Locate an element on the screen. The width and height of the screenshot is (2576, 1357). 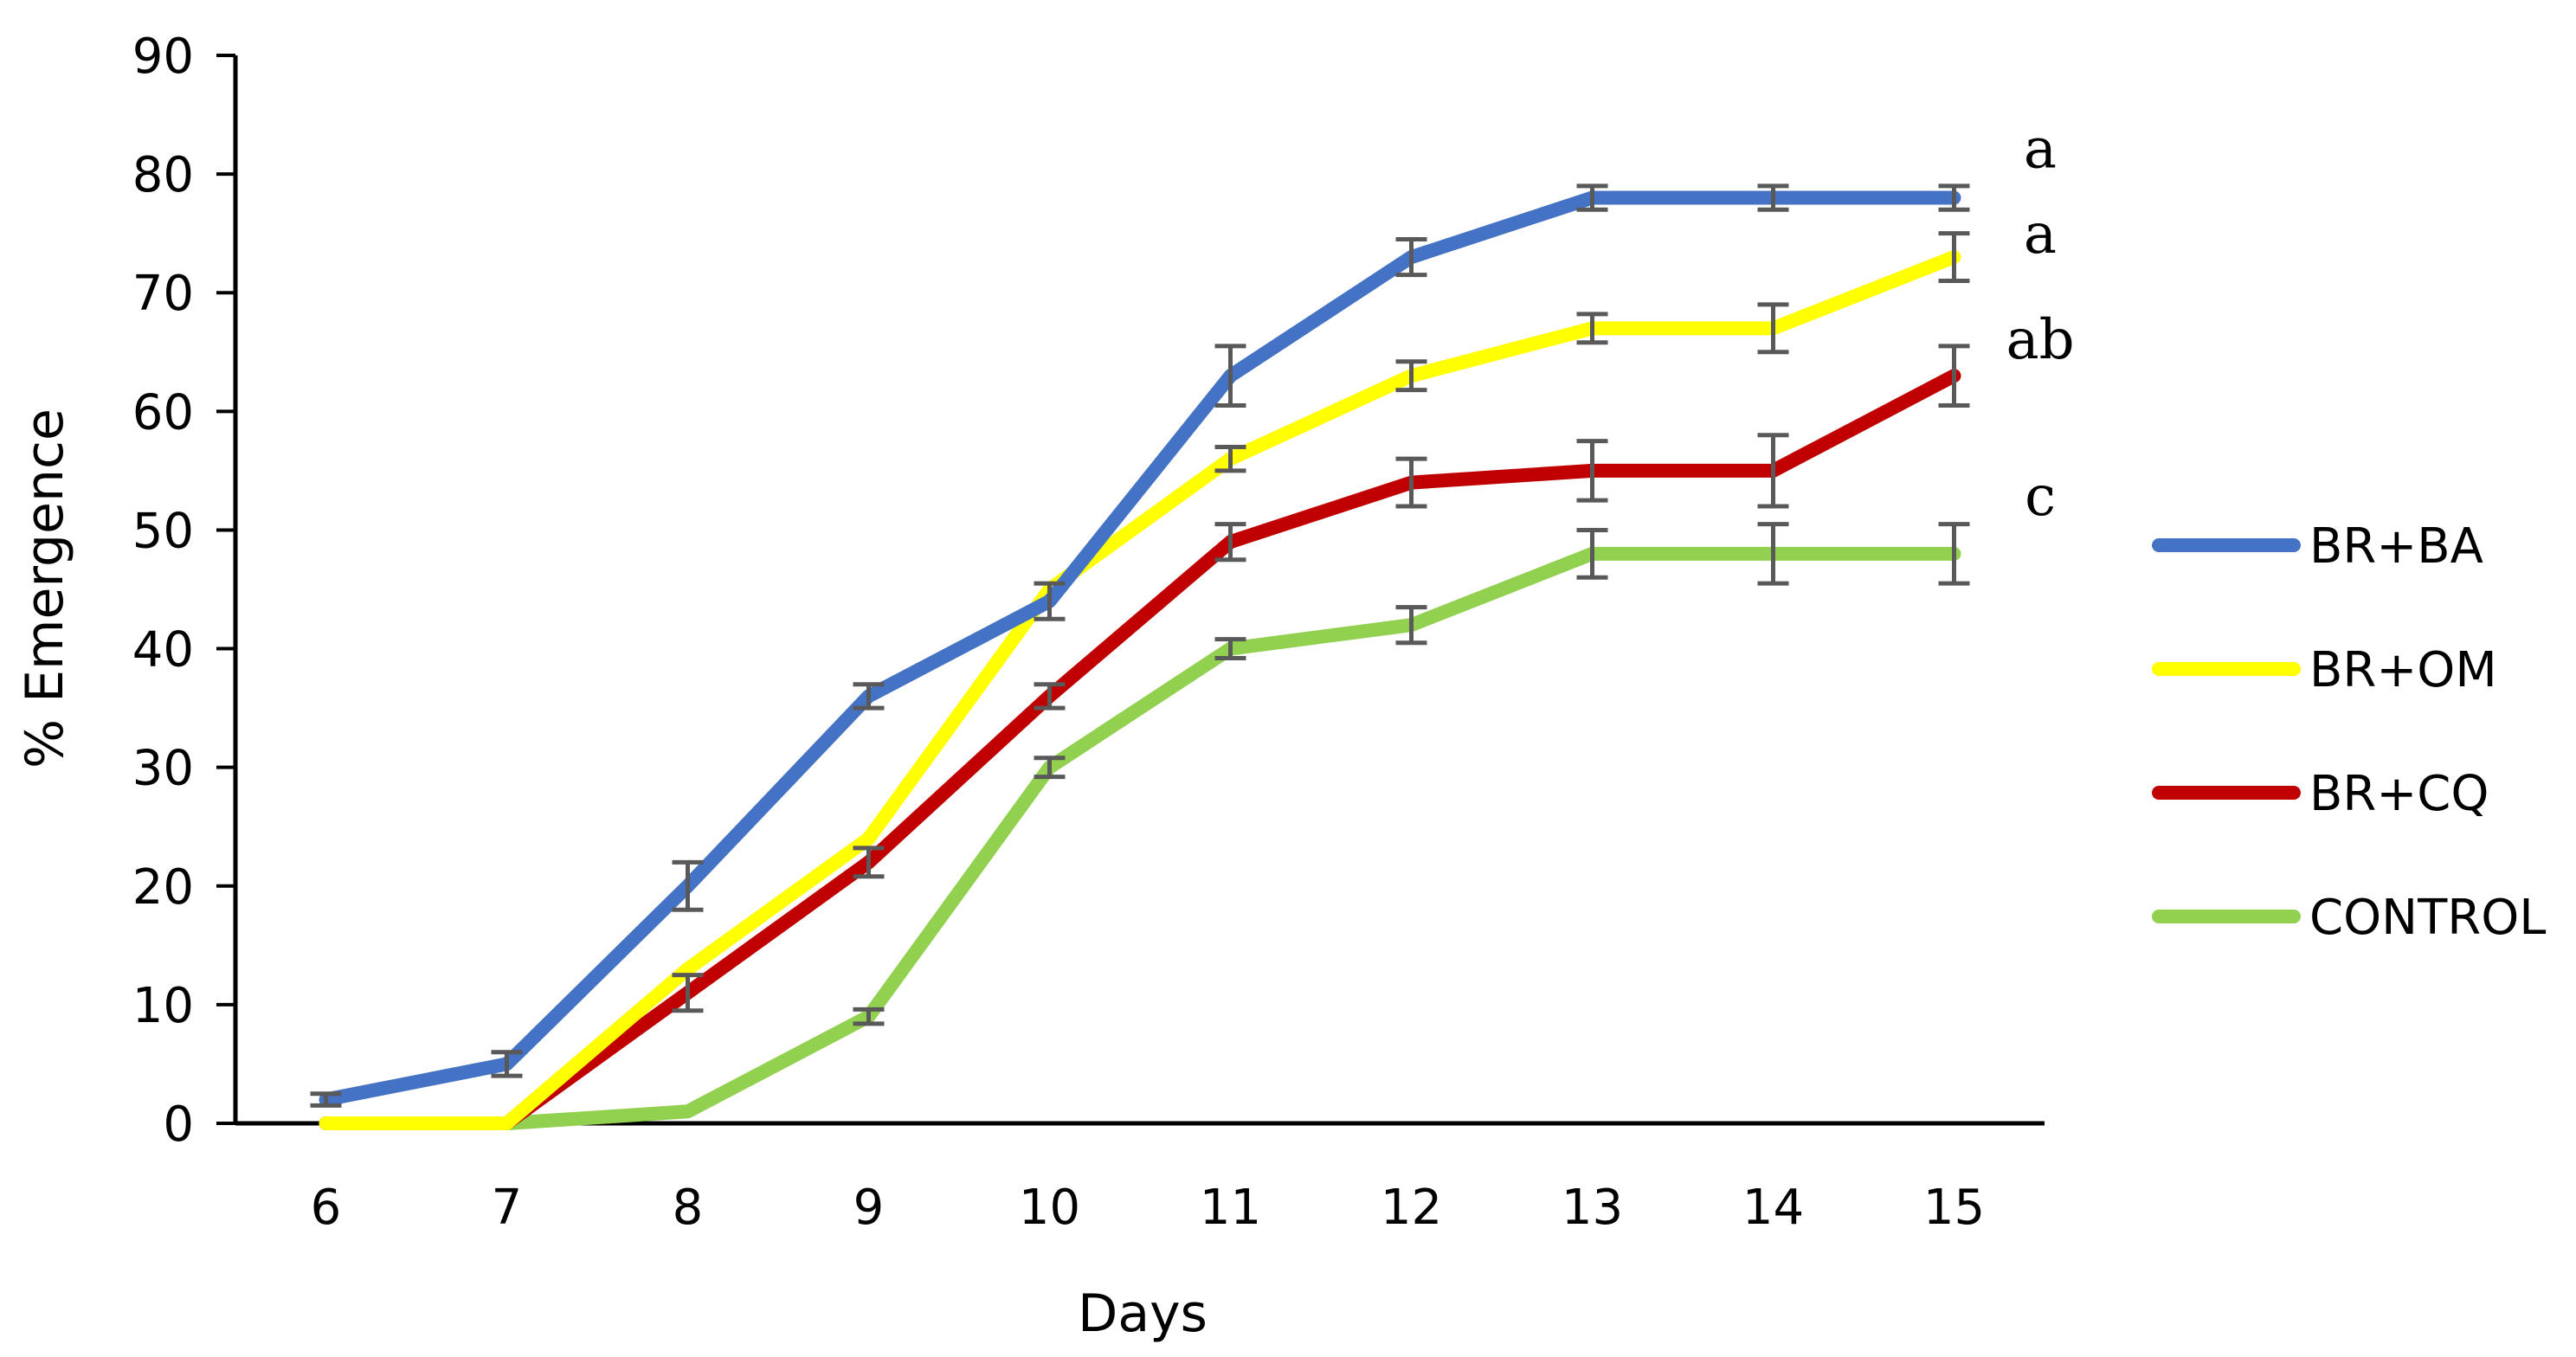
significance-label: c is located at coordinates (2040, 497).